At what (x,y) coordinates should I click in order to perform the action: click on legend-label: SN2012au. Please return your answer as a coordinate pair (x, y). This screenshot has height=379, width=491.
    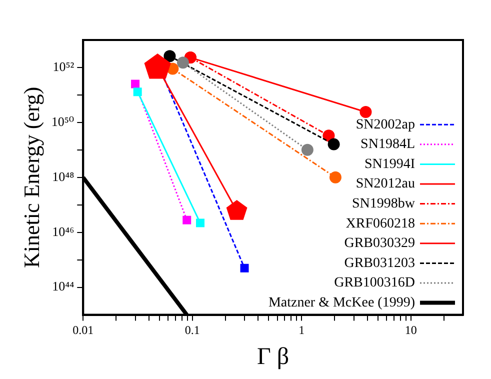
    Looking at the image, I should click on (385, 184).